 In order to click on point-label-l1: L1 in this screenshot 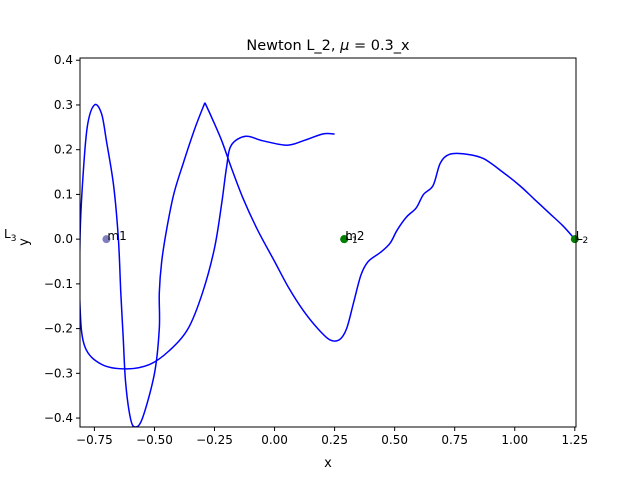, I will do `click(351, 237)`.